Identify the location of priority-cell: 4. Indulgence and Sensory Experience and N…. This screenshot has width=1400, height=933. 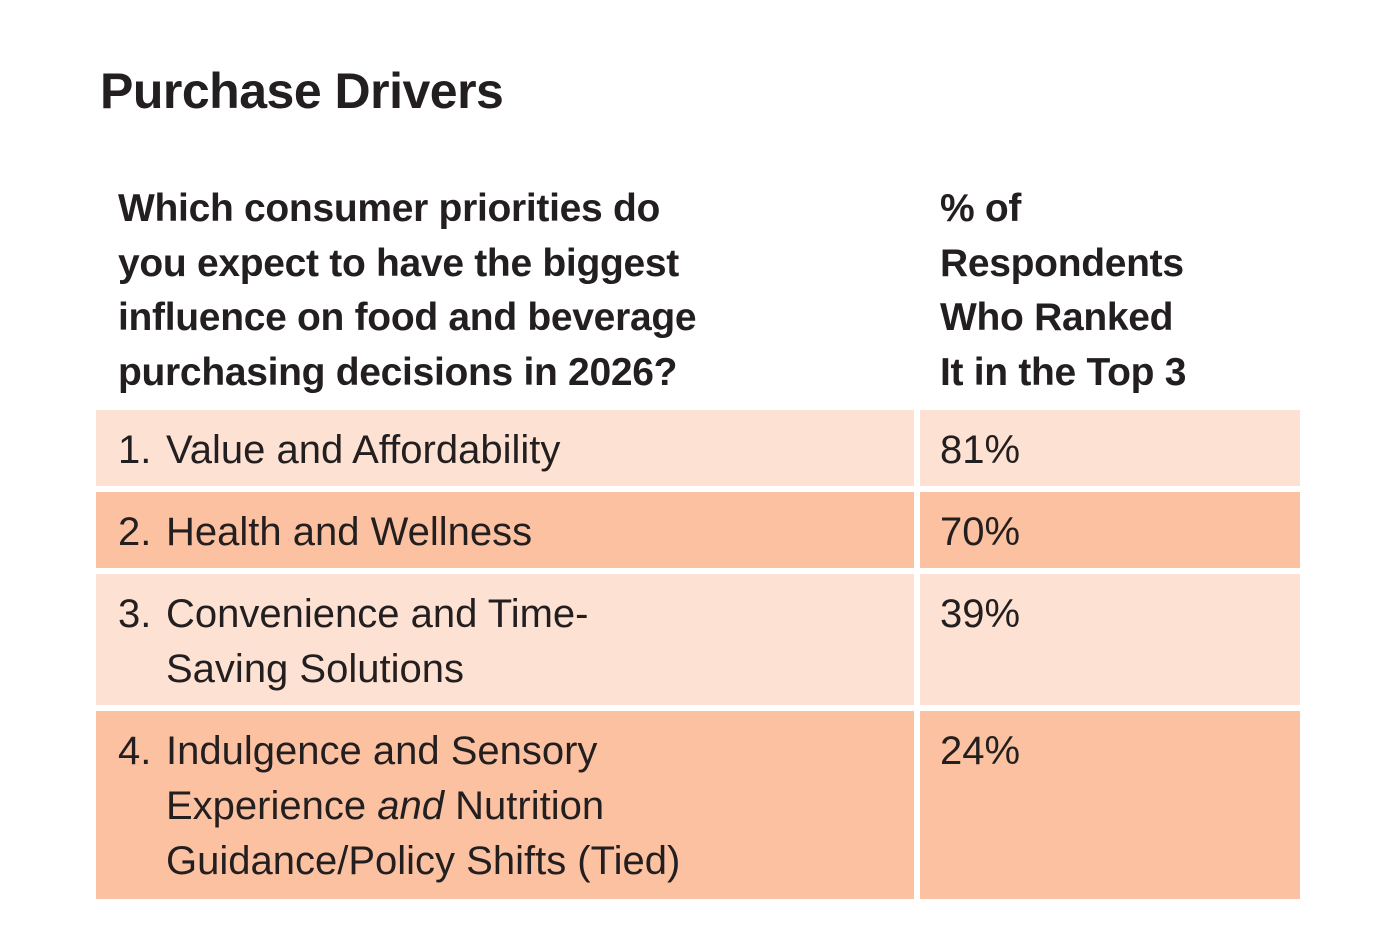
(505, 805).